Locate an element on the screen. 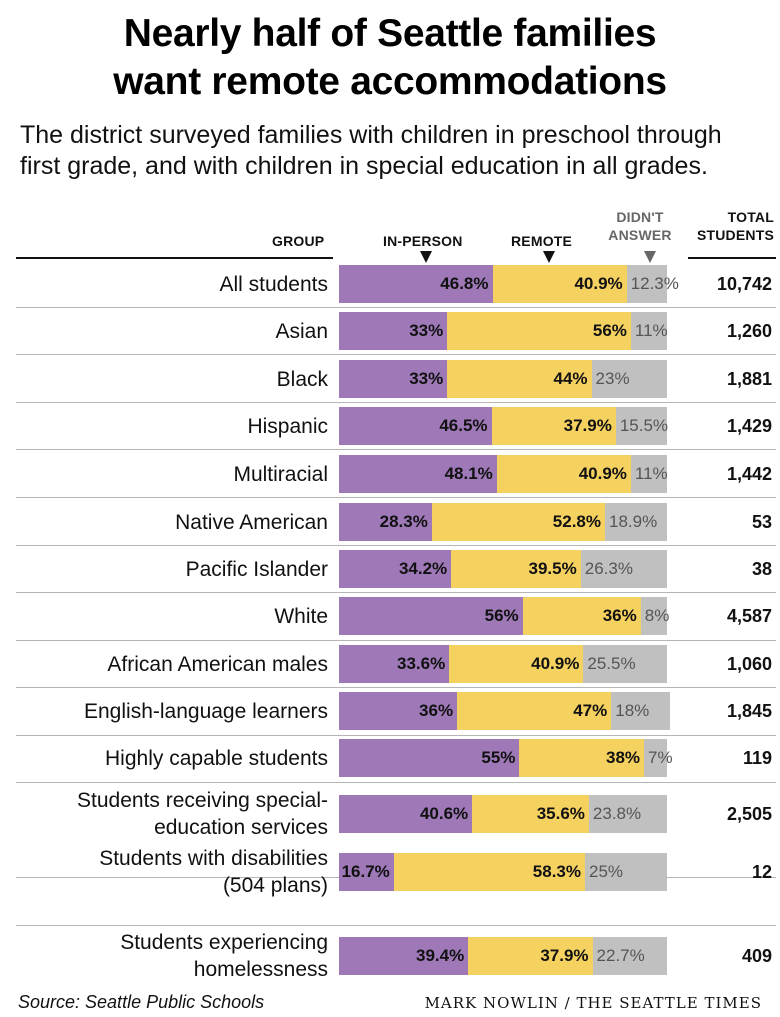  total-students: 4,587 is located at coordinates (749, 616).